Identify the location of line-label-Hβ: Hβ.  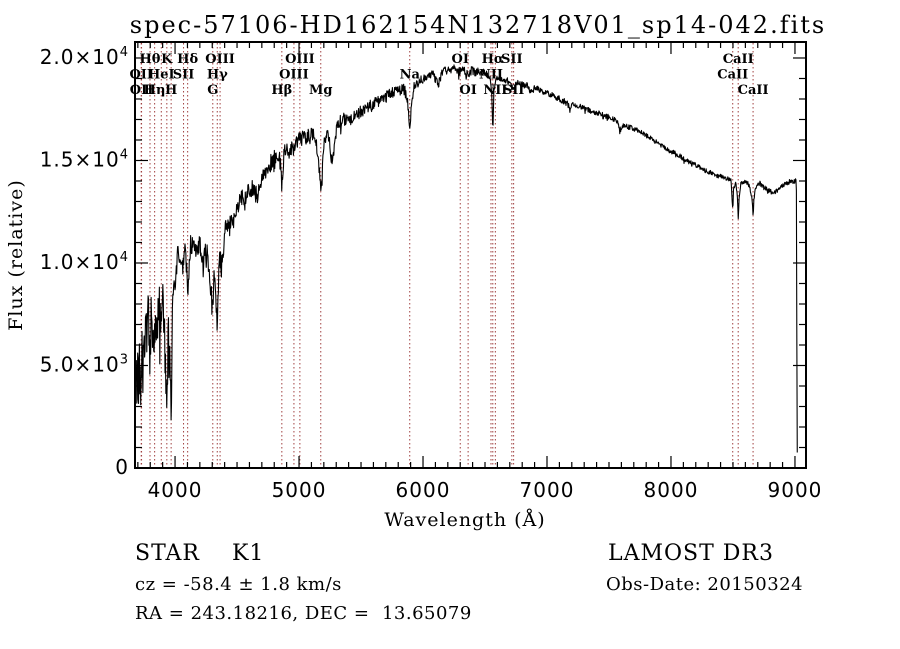
(281, 90).